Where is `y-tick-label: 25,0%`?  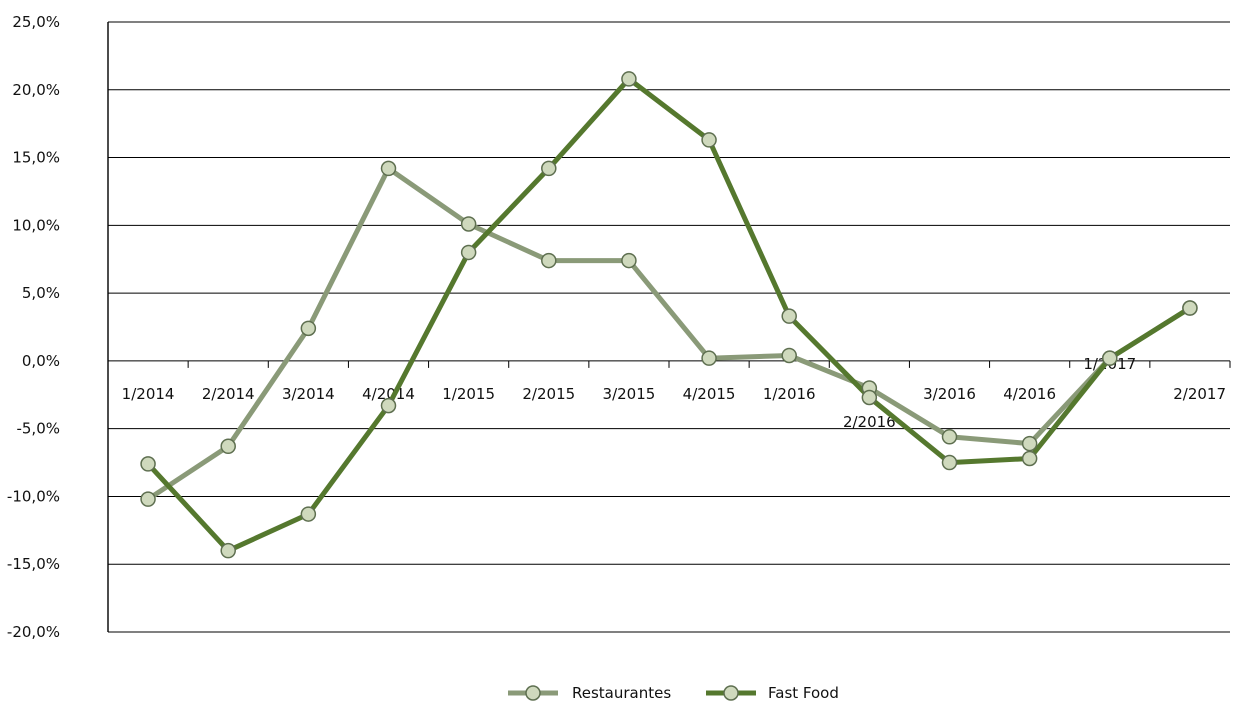
y-tick-label: 25,0% is located at coordinates (36, 22).